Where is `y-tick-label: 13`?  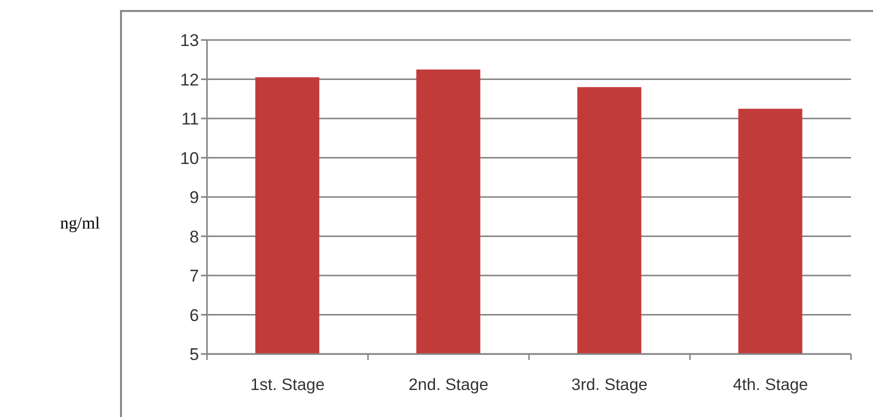 y-tick-label: 13 is located at coordinates (189, 40).